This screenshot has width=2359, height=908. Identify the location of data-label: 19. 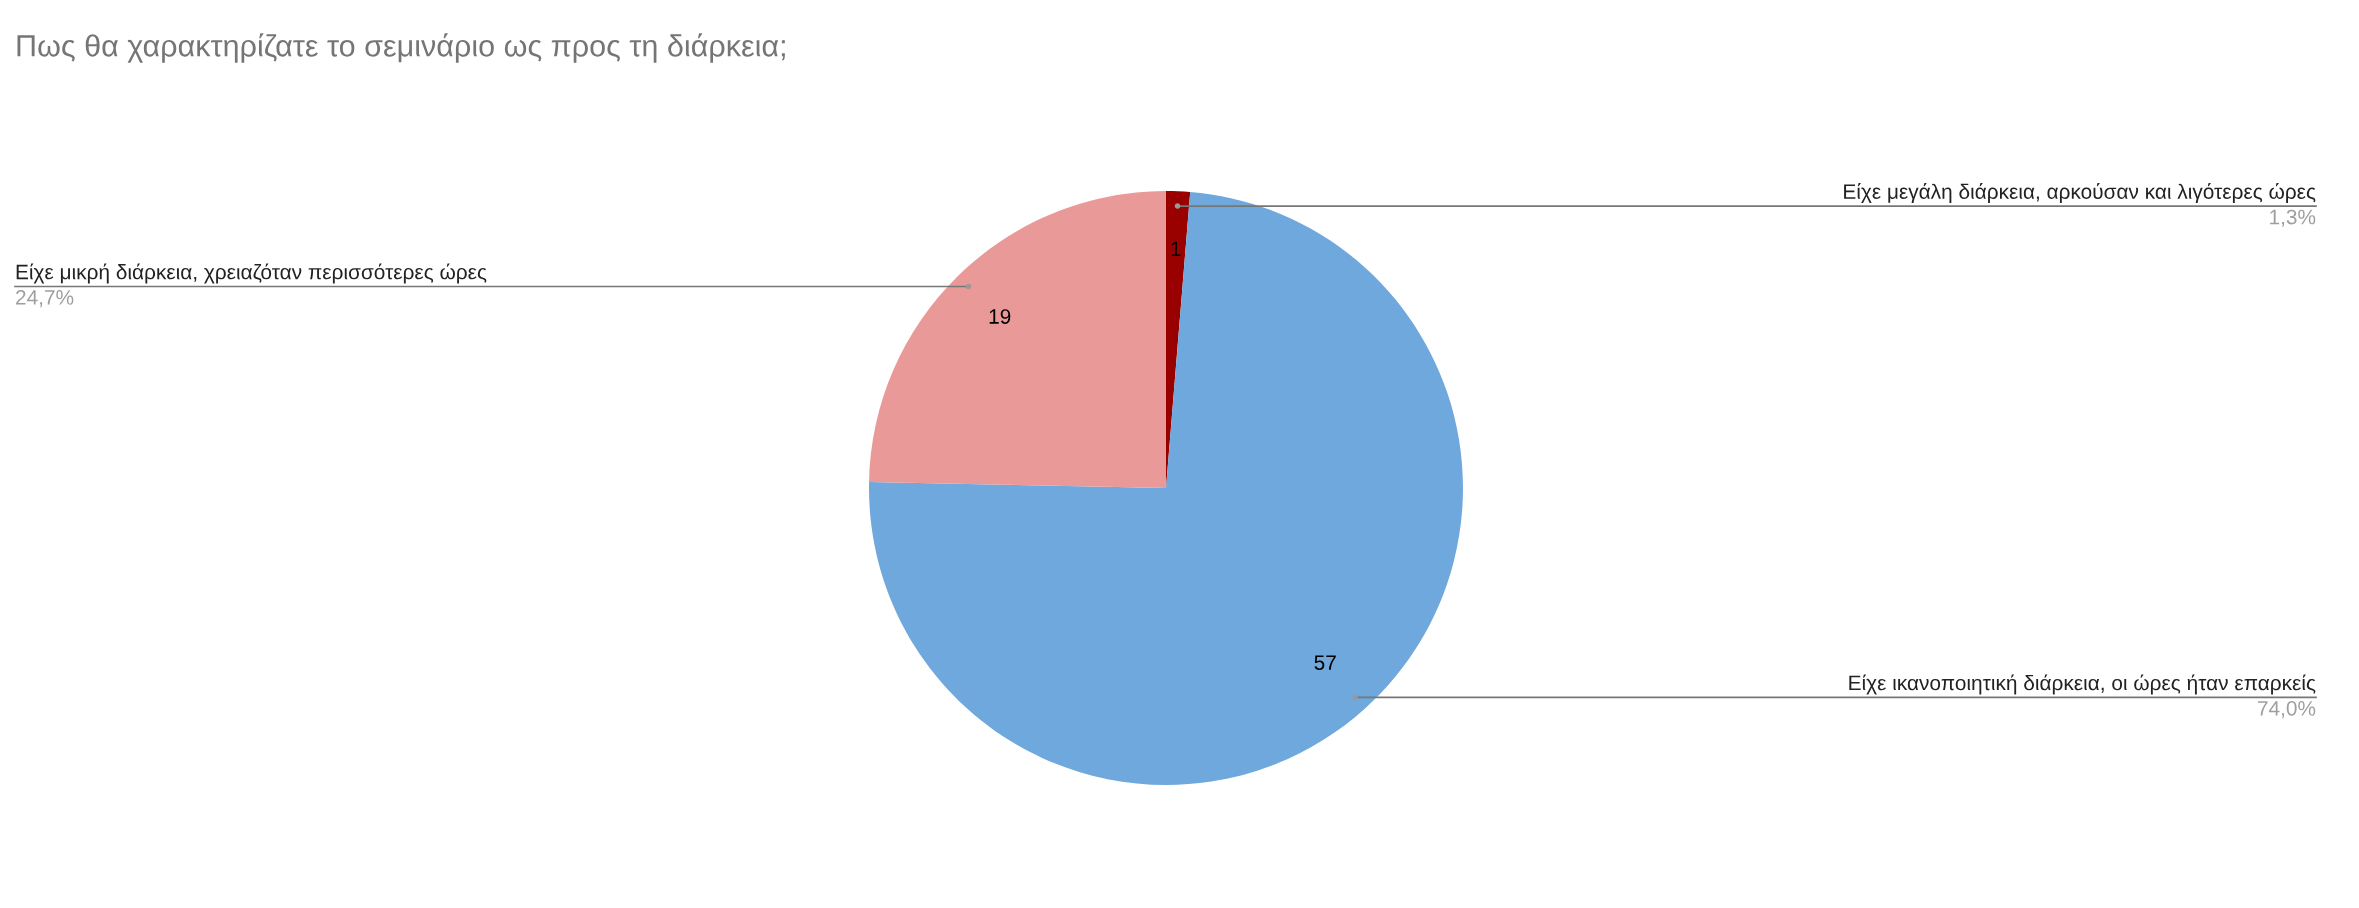
(1000, 316).